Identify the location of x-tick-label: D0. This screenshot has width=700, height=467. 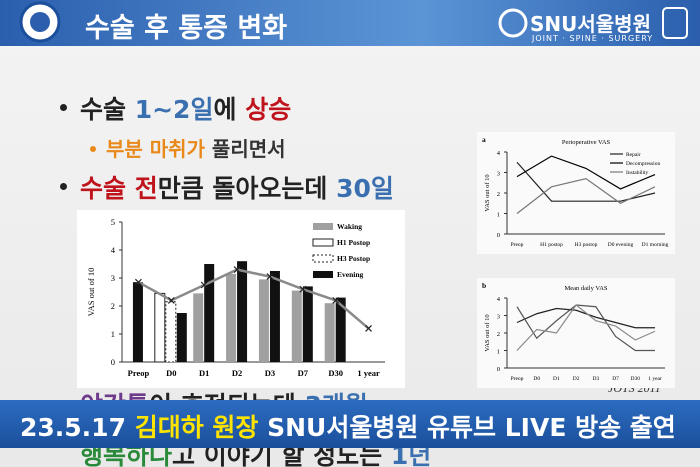
(536, 379).